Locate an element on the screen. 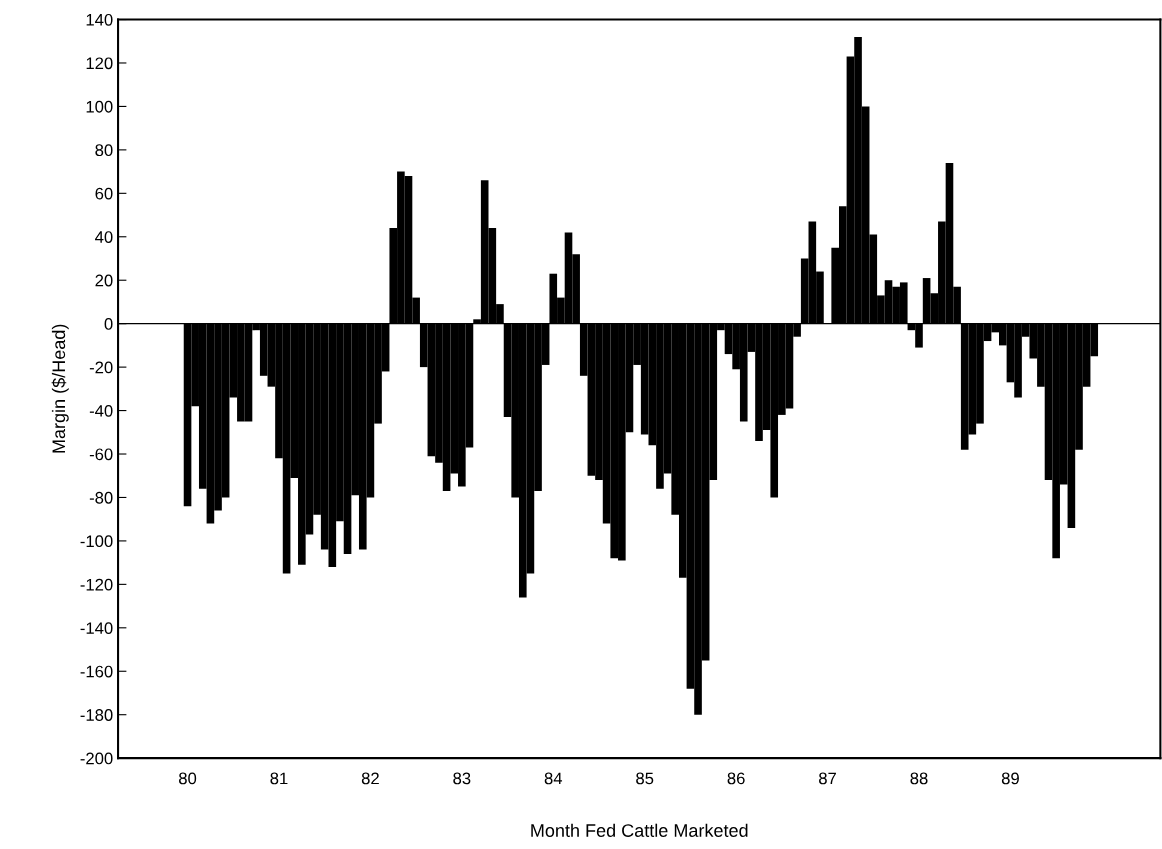 This screenshot has height=849, width=1162. y-tick-label: -20 is located at coordinates (101, 367).